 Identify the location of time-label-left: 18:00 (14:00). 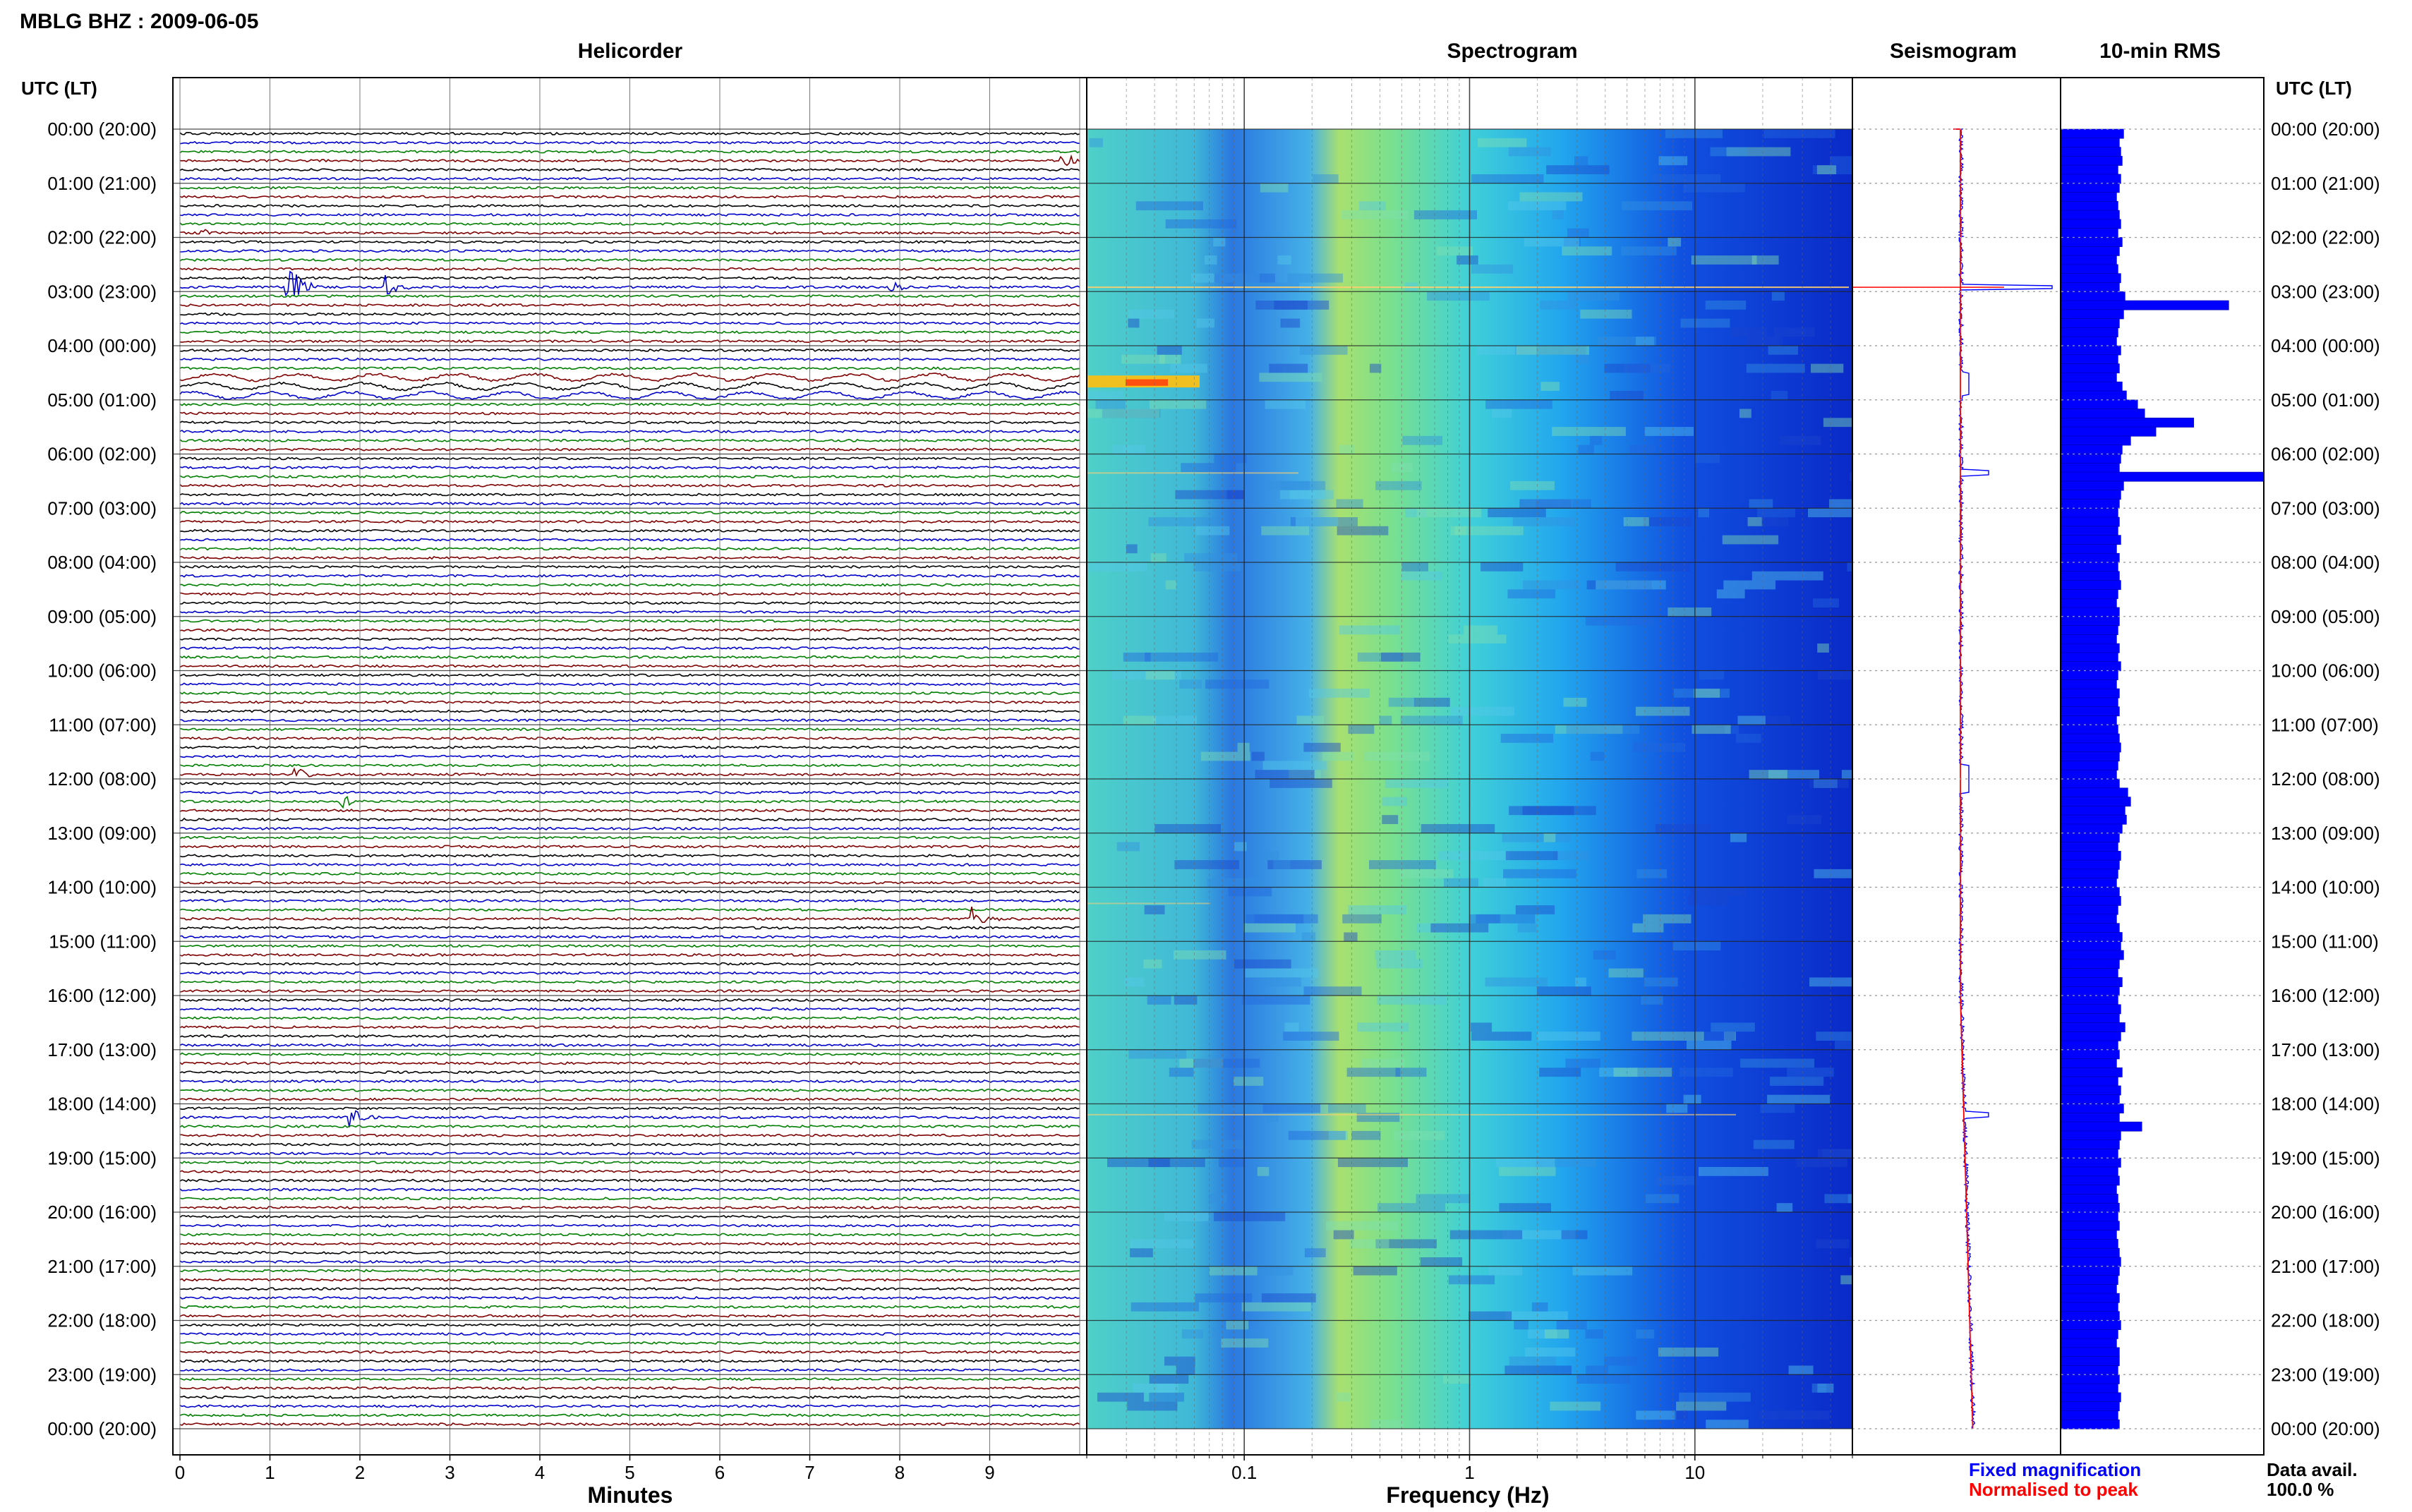
(102, 1104).